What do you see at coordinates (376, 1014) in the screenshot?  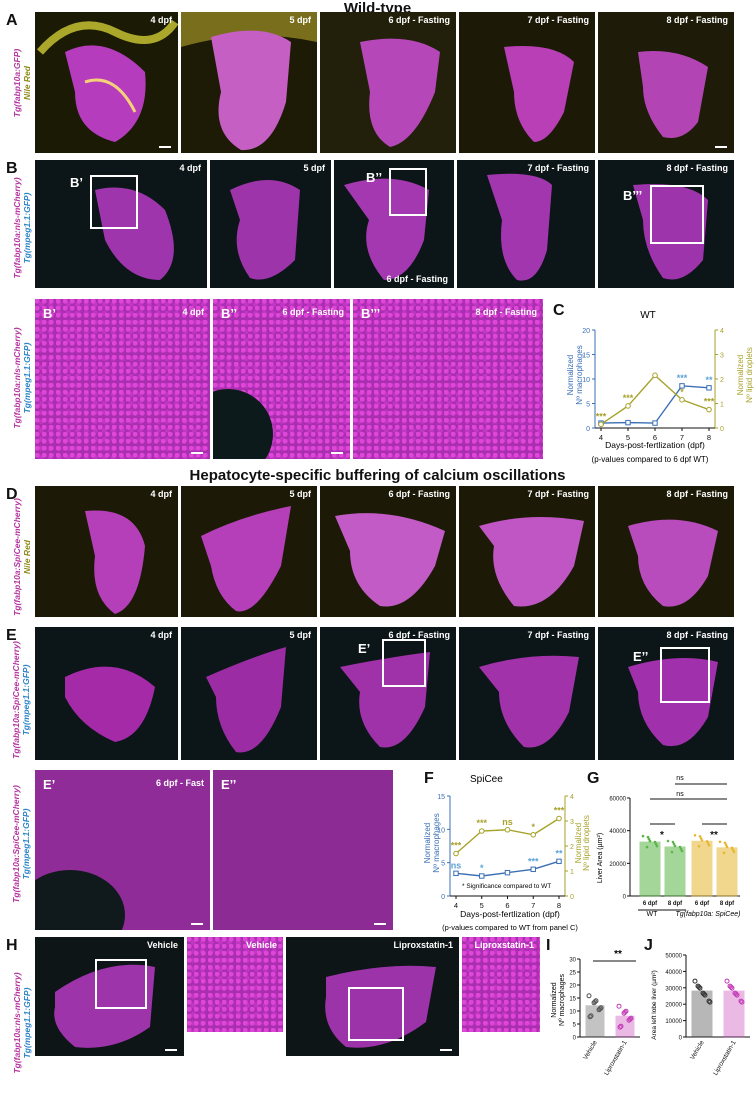 I see `zoom-box-h2` at bounding box center [376, 1014].